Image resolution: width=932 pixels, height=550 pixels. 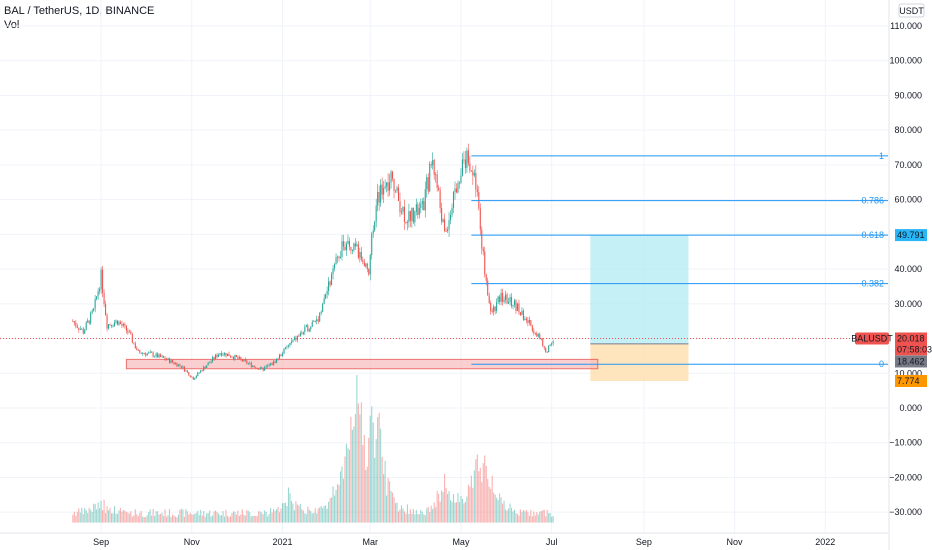 What do you see at coordinates (908, 130) in the screenshot?
I see `price-tick-label: 80.000` at bounding box center [908, 130].